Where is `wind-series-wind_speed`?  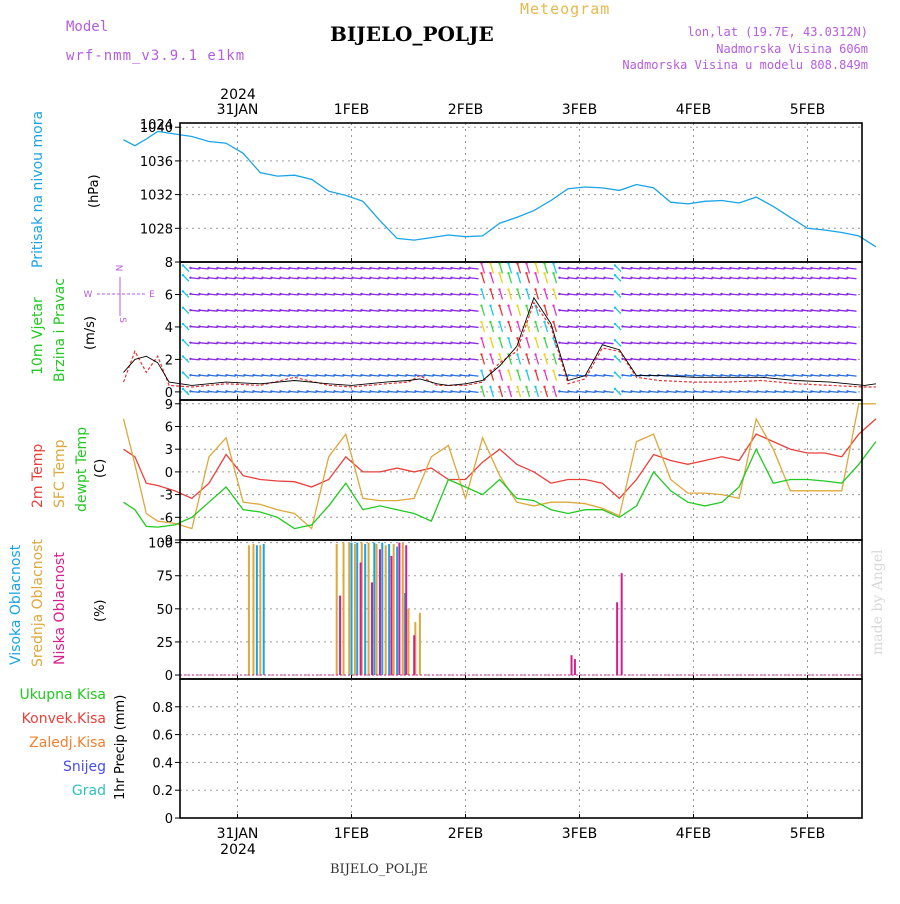 wind-series-wind_speed is located at coordinates (499, 344).